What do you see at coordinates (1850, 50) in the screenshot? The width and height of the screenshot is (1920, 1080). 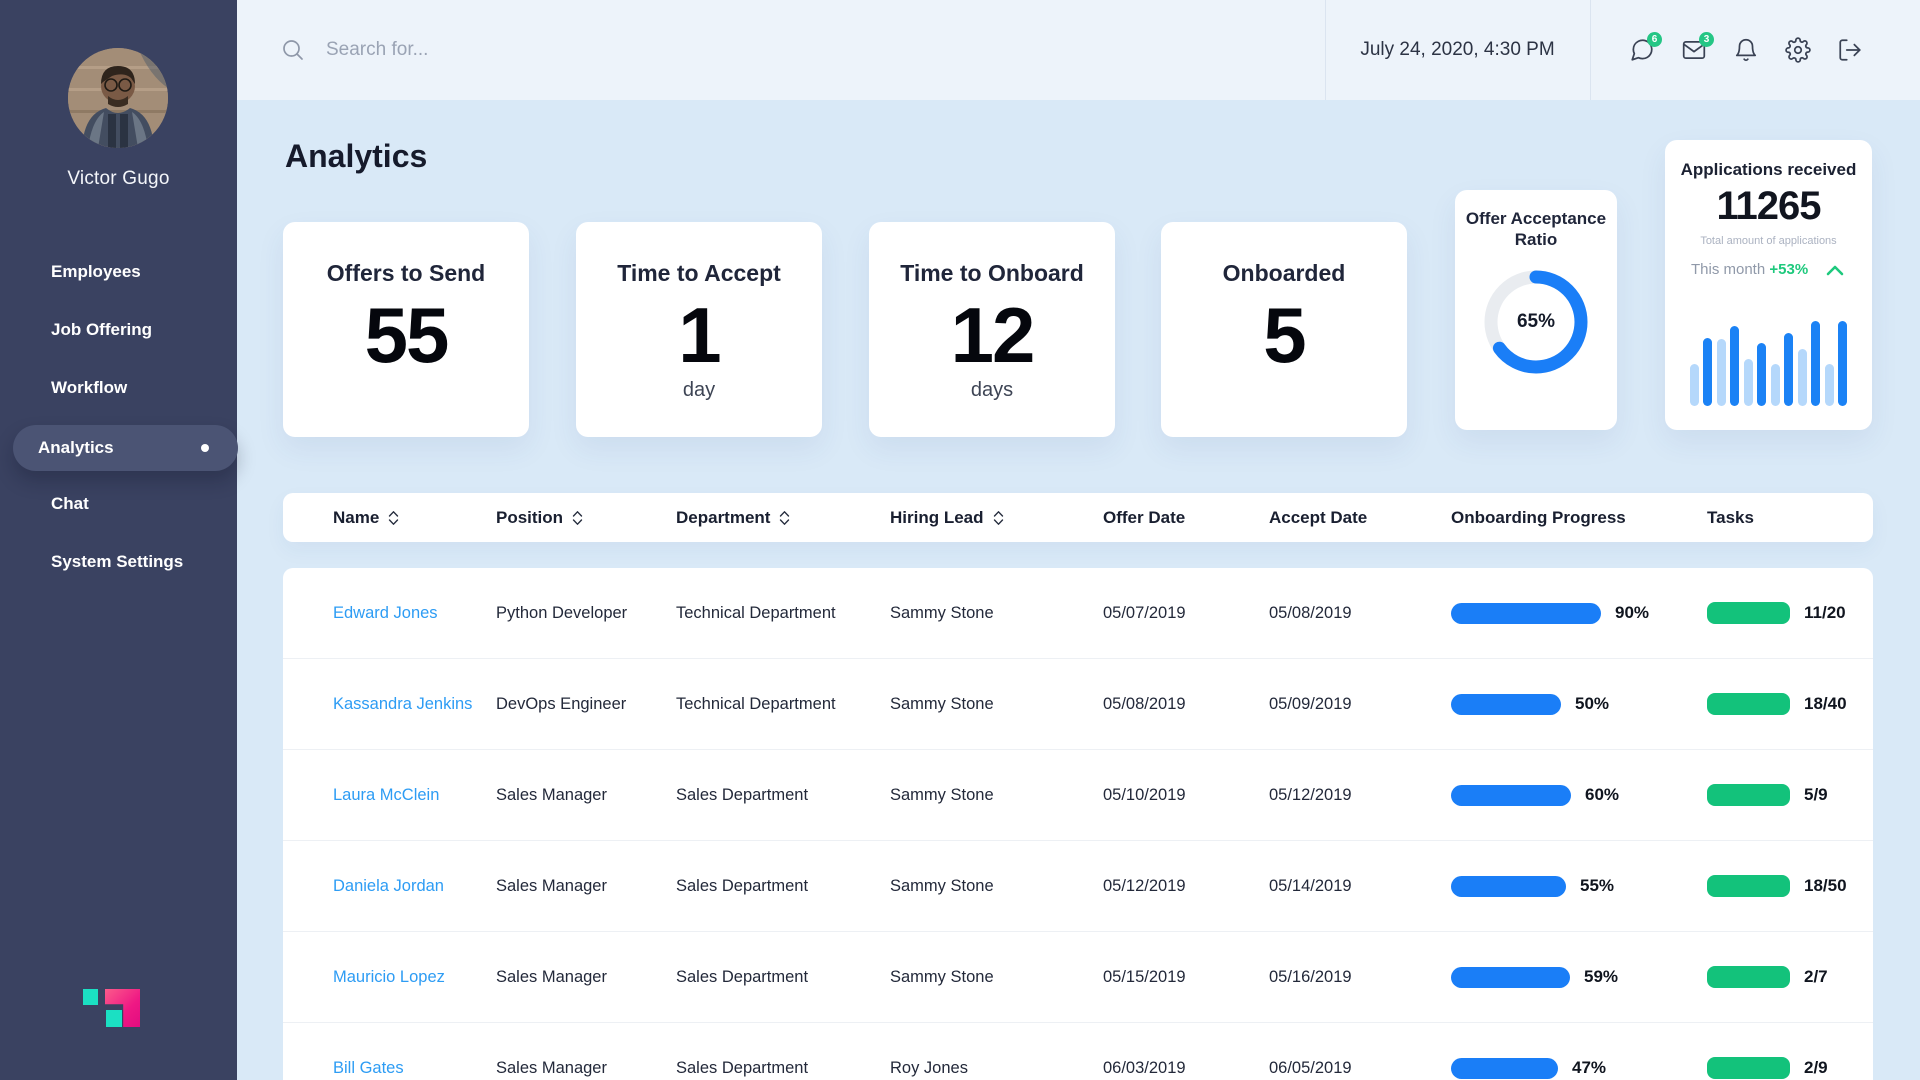 I see `logout-button` at bounding box center [1850, 50].